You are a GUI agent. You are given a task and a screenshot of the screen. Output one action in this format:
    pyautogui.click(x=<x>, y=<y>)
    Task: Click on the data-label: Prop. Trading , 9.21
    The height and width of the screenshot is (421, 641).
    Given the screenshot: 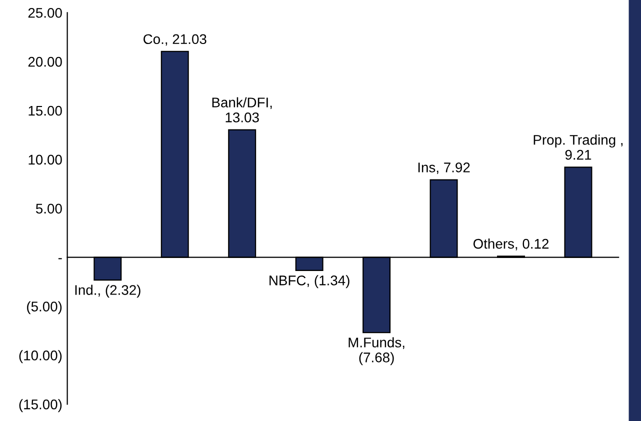 What is the action you would take?
    pyautogui.click(x=578, y=147)
    